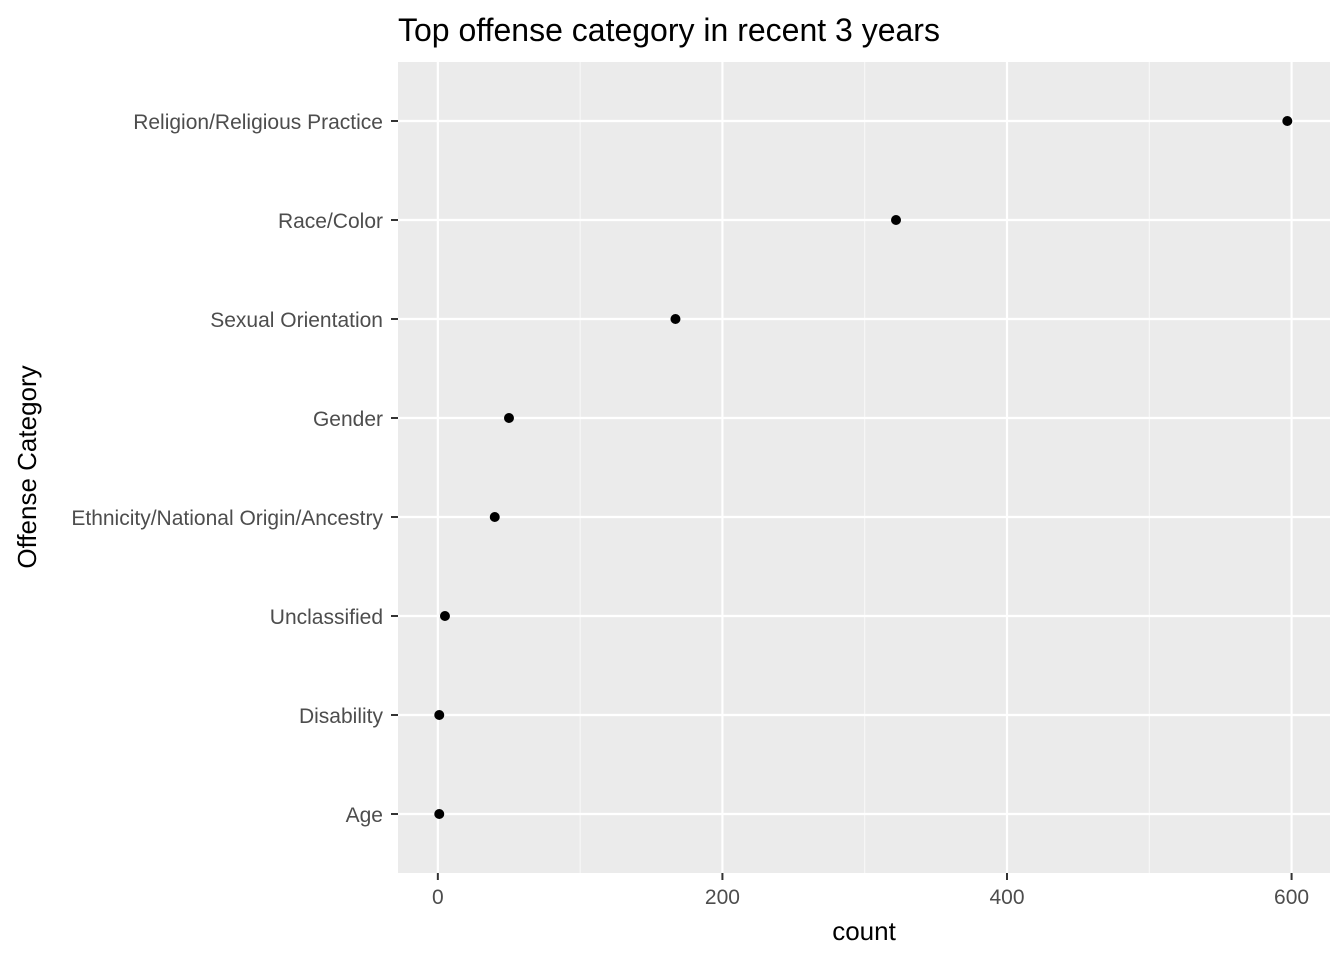 The width and height of the screenshot is (1344, 960). What do you see at coordinates (870, 891) in the screenshot?
I see `x-axis: 0 200 400 600` at bounding box center [870, 891].